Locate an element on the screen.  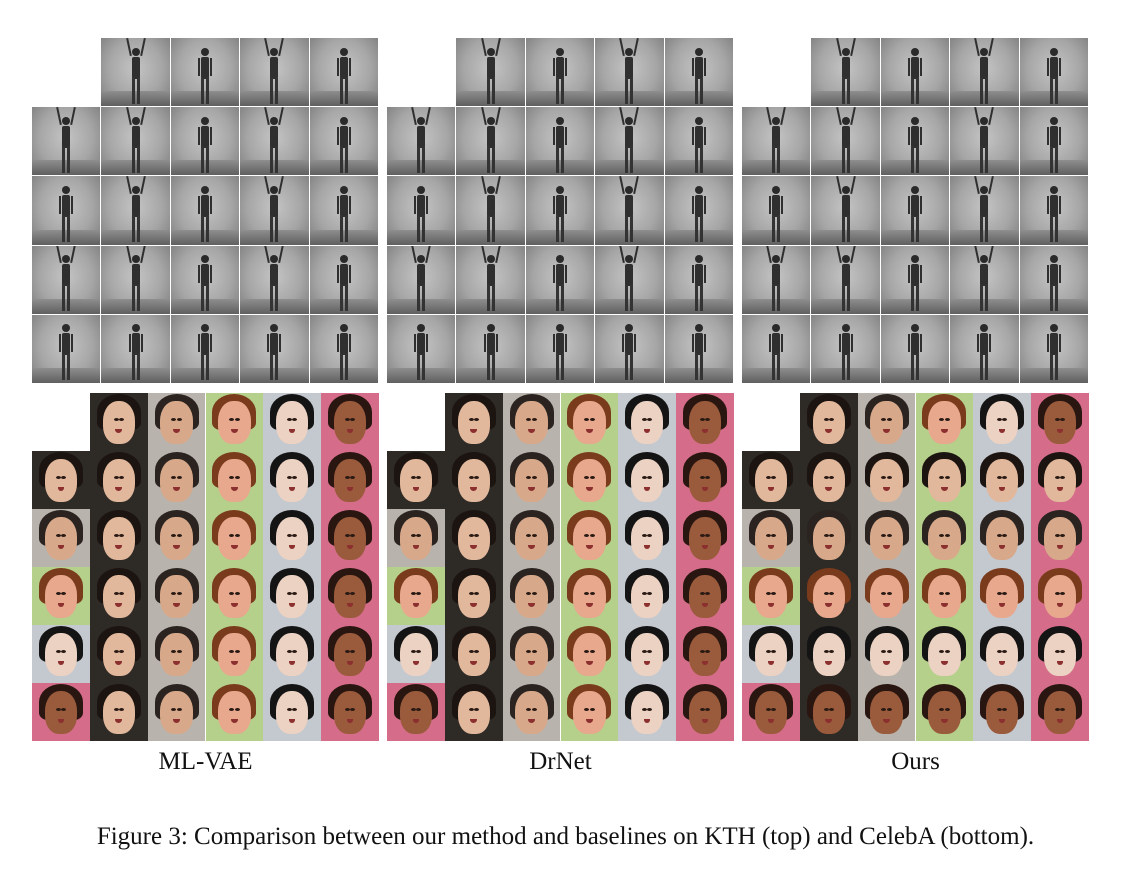
kth-grid is located at coordinates (915, 211).